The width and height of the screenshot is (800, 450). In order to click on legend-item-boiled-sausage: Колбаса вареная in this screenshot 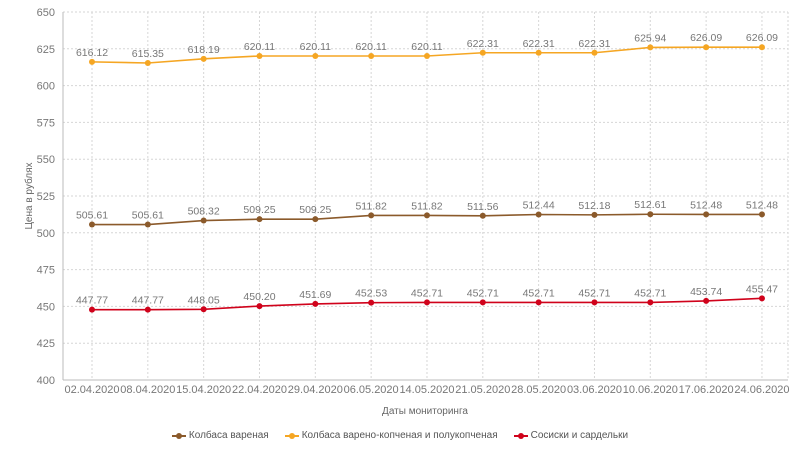, I will do `click(220, 435)`.